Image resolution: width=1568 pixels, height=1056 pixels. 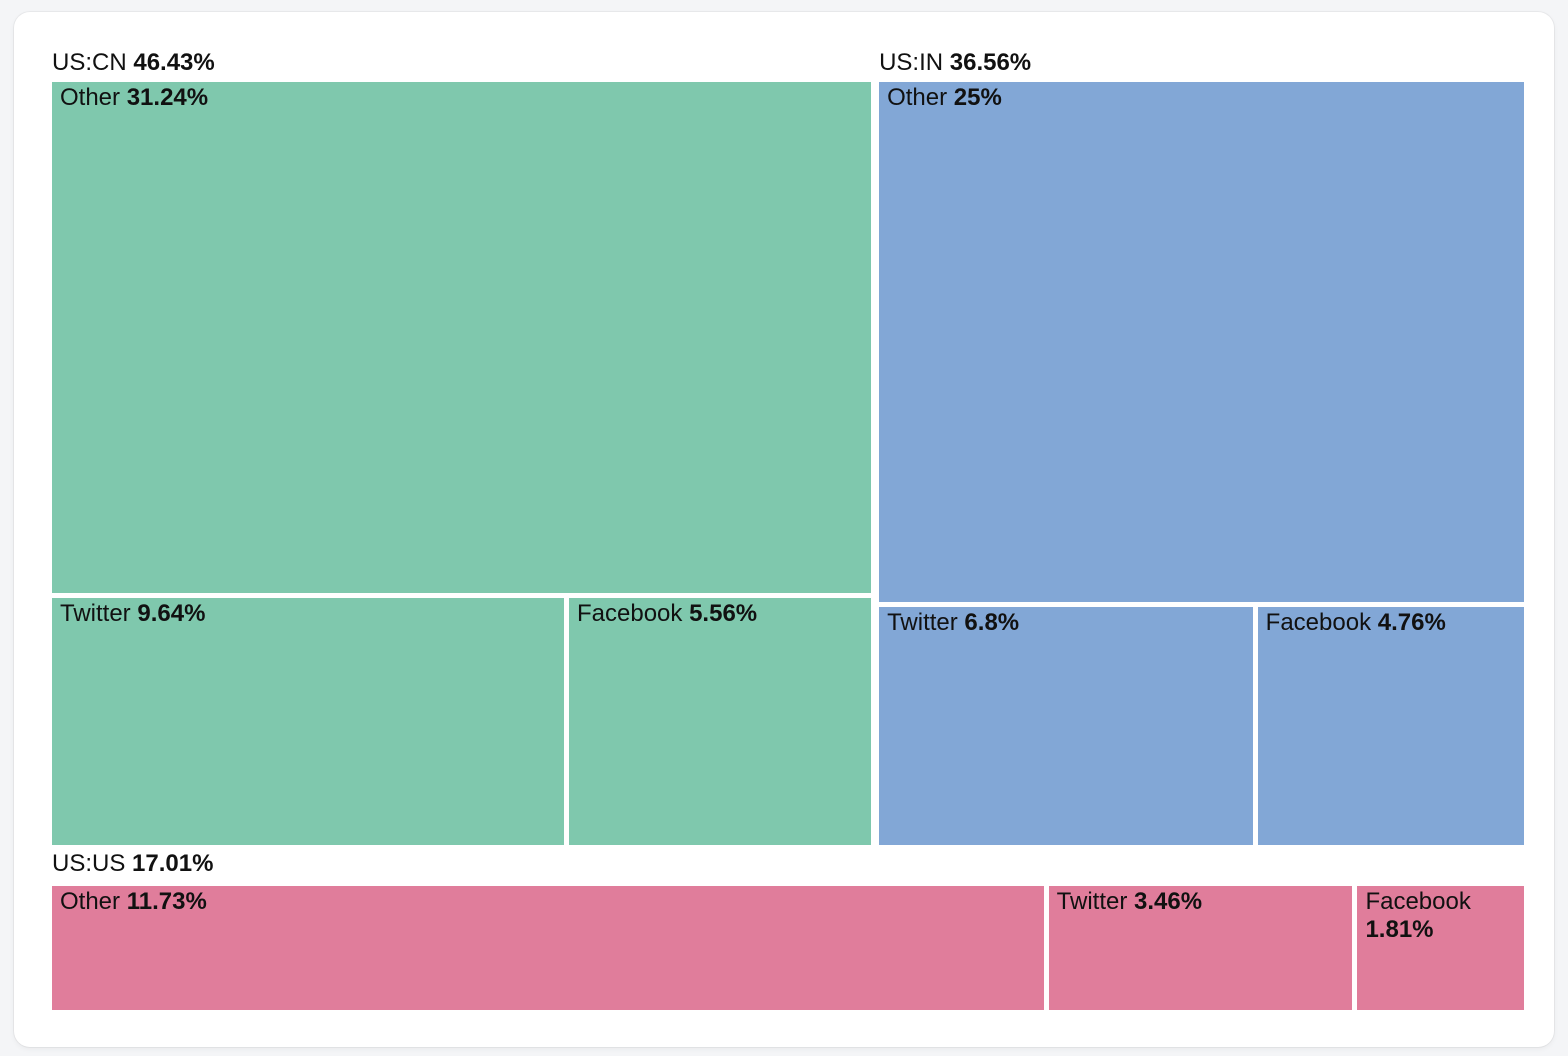 What do you see at coordinates (1168, 901) in the screenshot?
I see `cell-value: 3.46%` at bounding box center [1168, 901].